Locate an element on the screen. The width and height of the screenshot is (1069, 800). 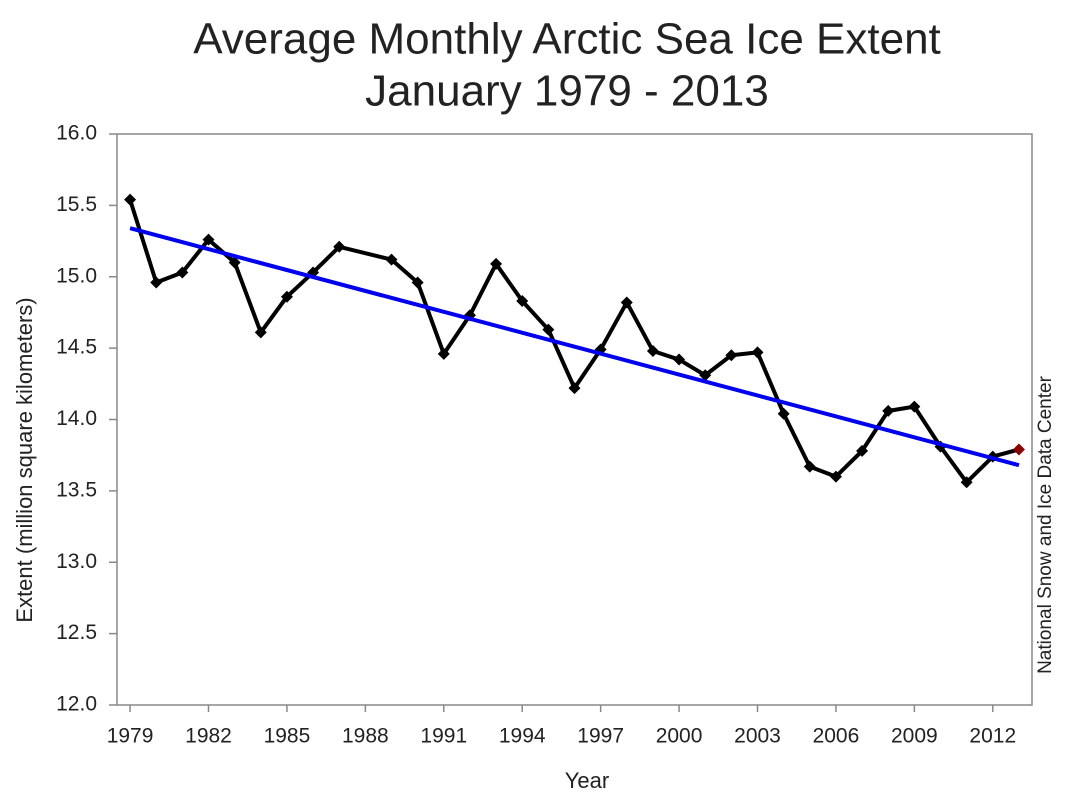
chart-subtitle: January 1979 - 2013 is located at coordinates (567, 91).